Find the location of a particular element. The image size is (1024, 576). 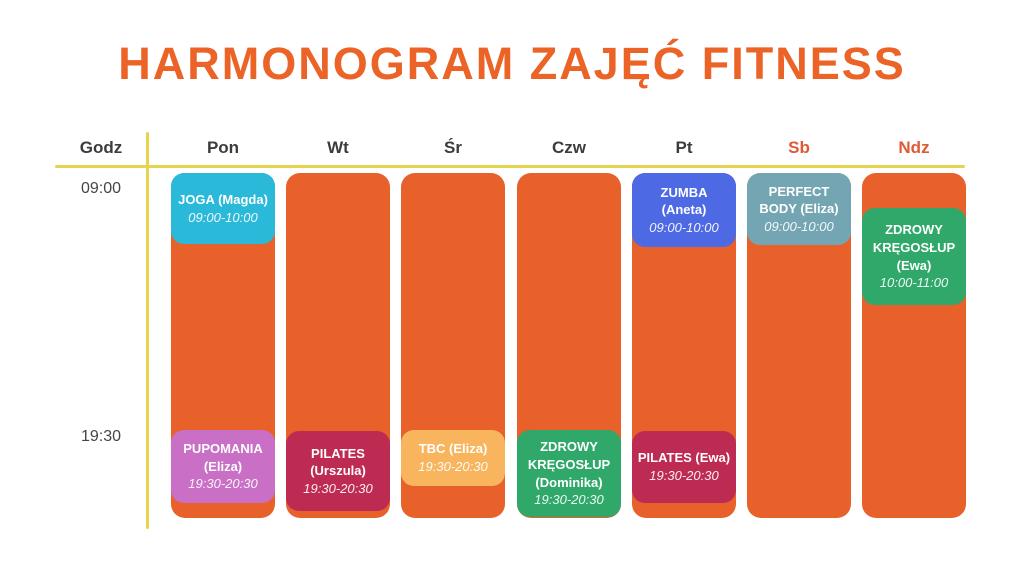

event-title: PILATES (Ewa) is located at coordinates (684, 458).